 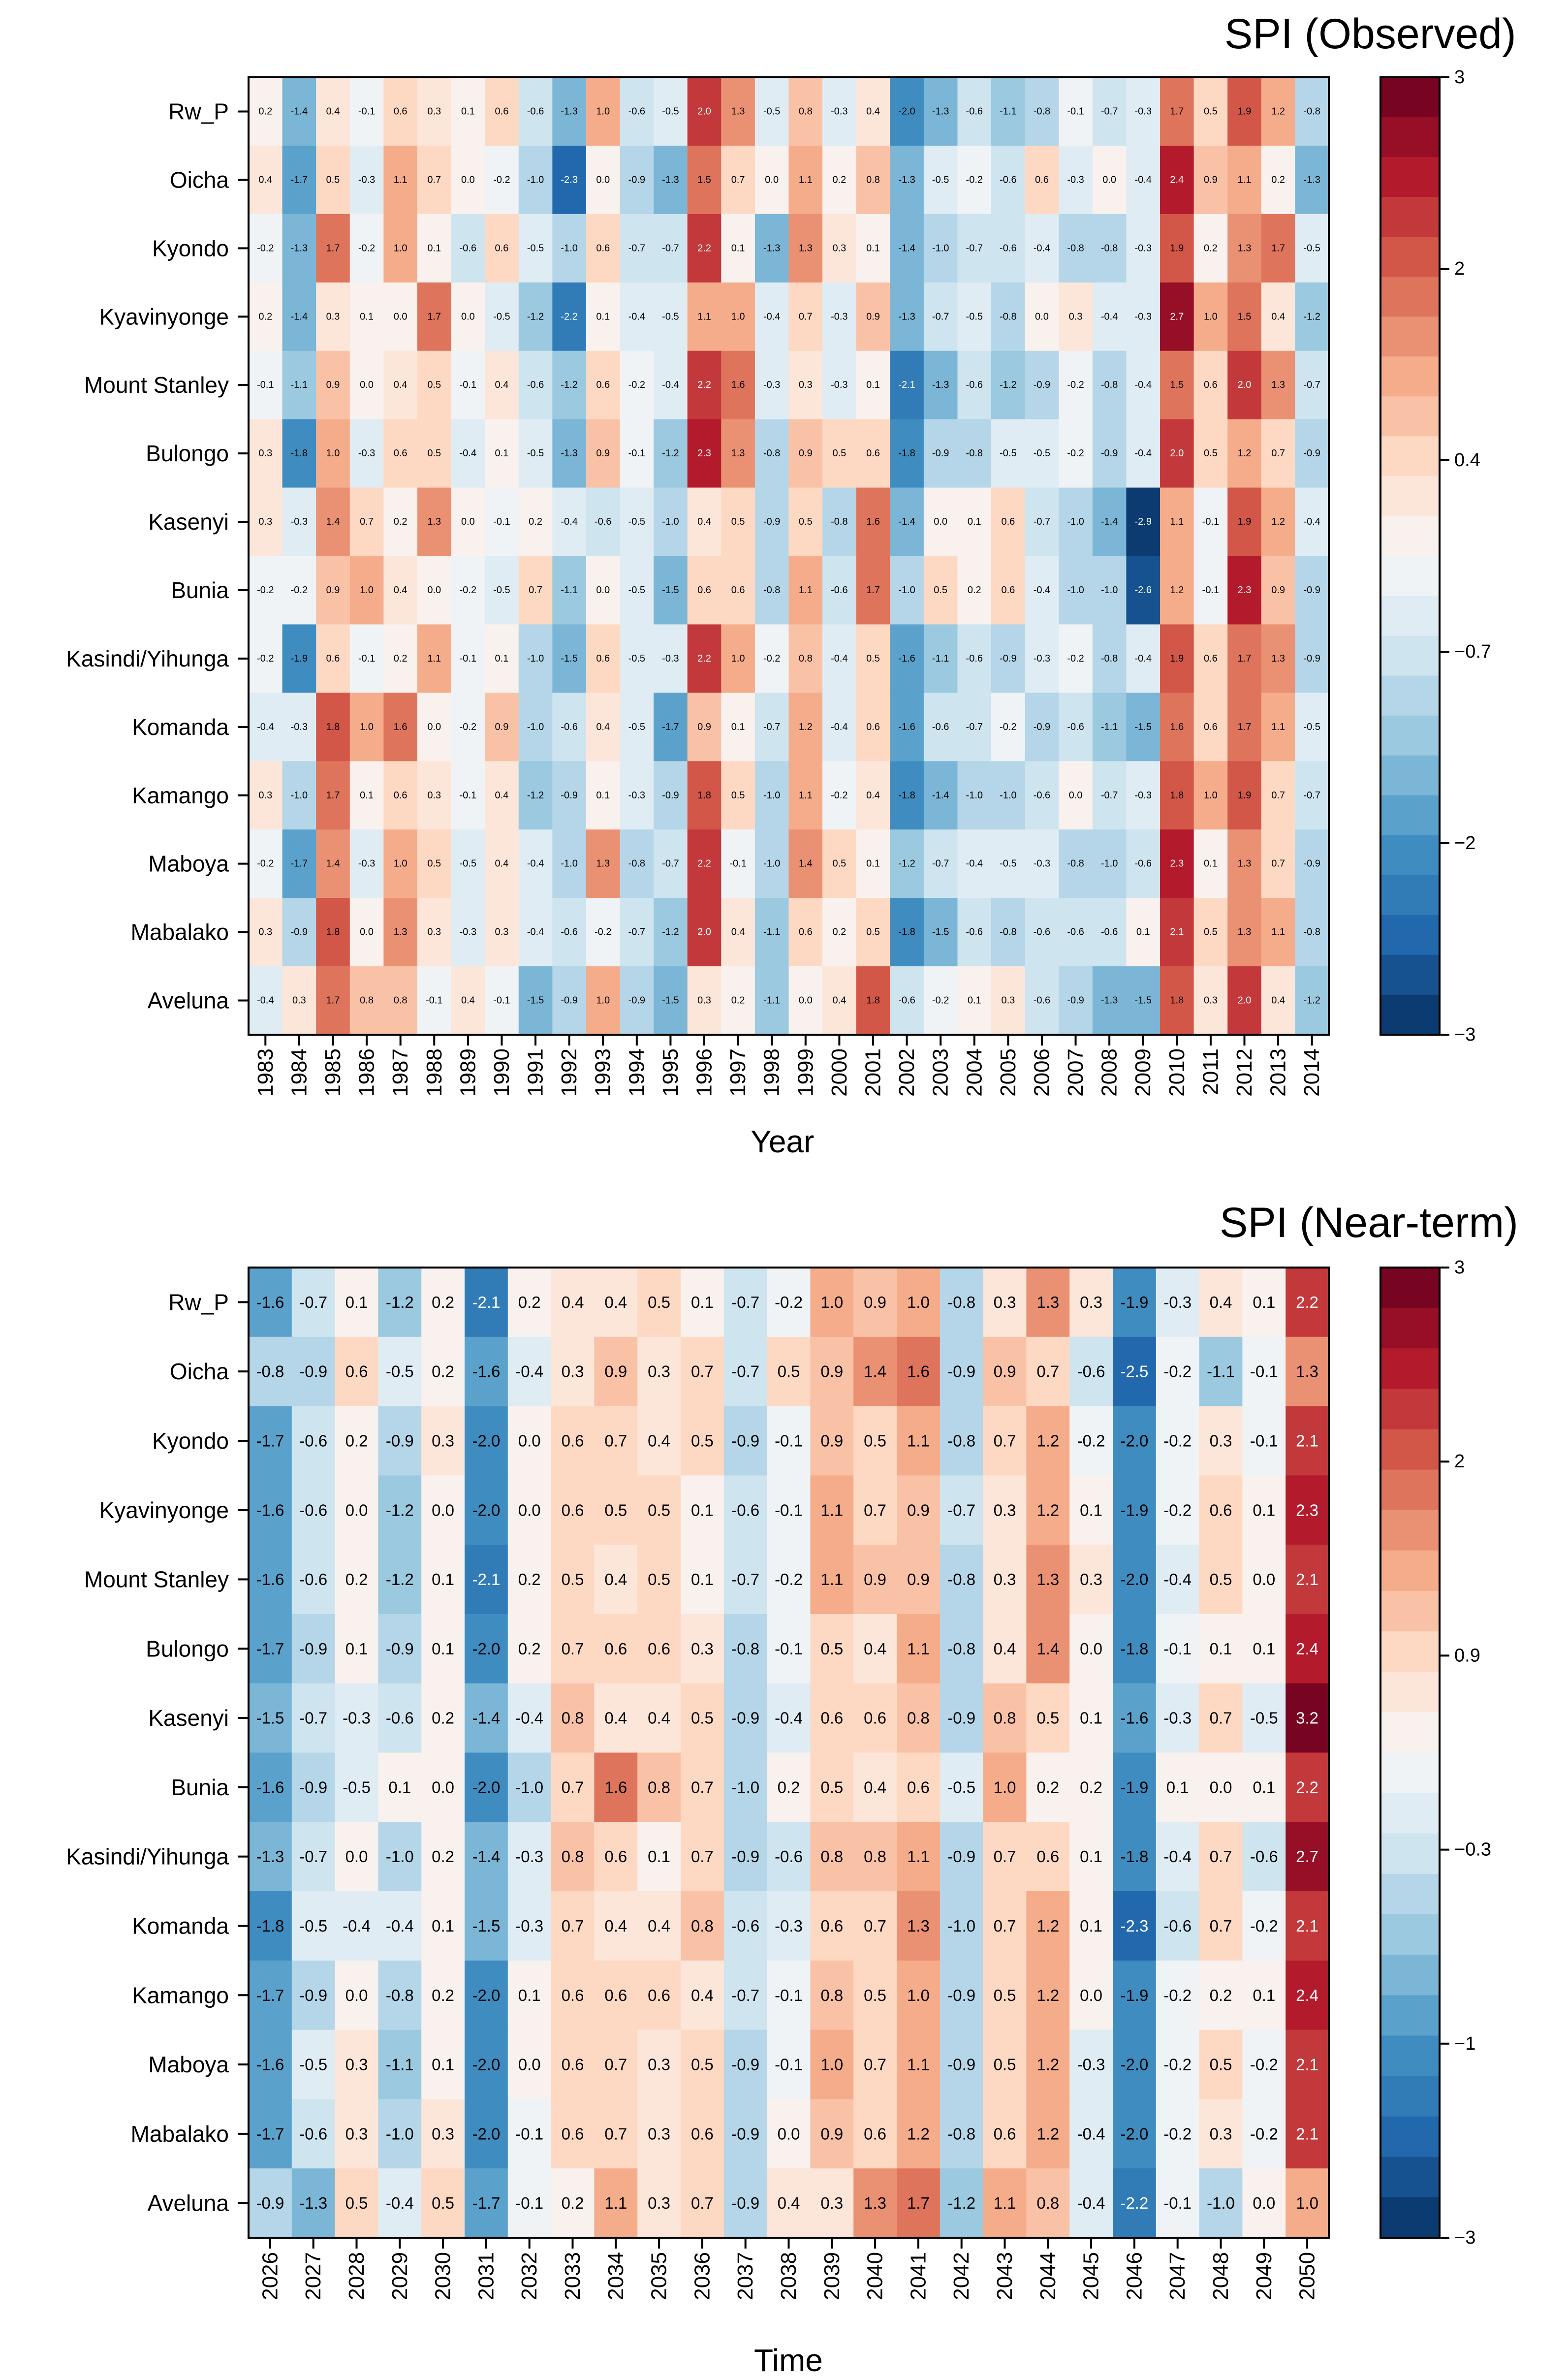 I want to click on observed-year-label: 1999, so click(x=805, y=1072).